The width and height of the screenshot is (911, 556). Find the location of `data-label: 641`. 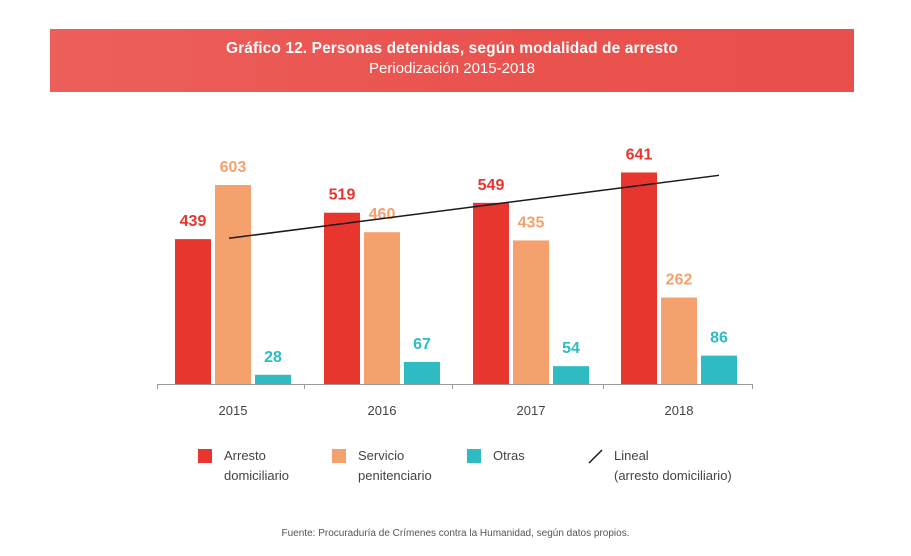

data-label: 641 is located at coordinates (639, 154).